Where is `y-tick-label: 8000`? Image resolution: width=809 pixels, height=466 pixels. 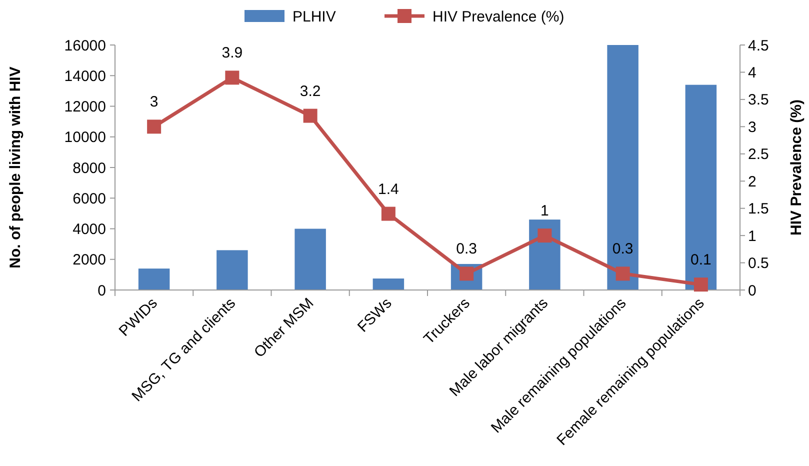 y-tick-label: 8000 is located at coordinates (89, 168).